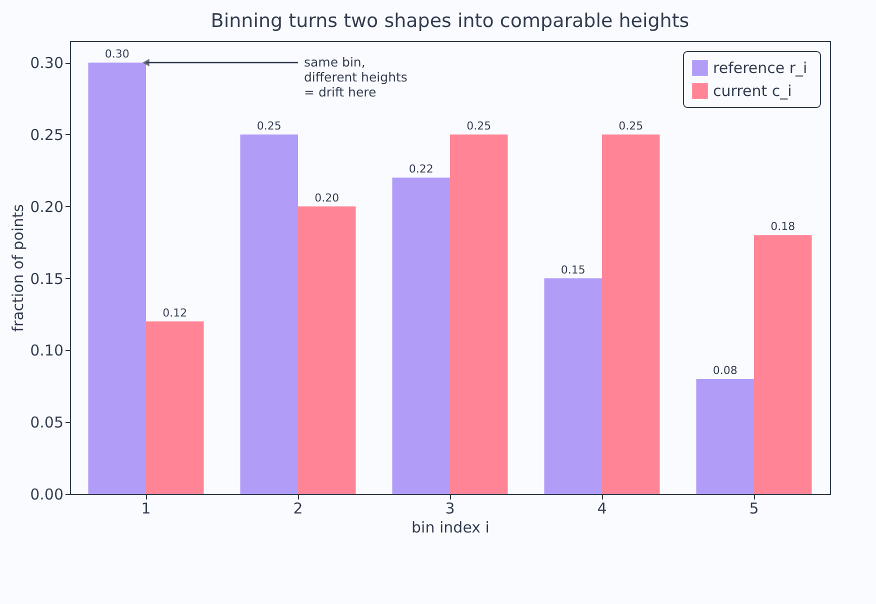 This screenshot has width=876, height=604. What do you see at coordinates (450, 509) in the screenshot?
I see `x-tick-label: 3` at bounding box center [450, 509].